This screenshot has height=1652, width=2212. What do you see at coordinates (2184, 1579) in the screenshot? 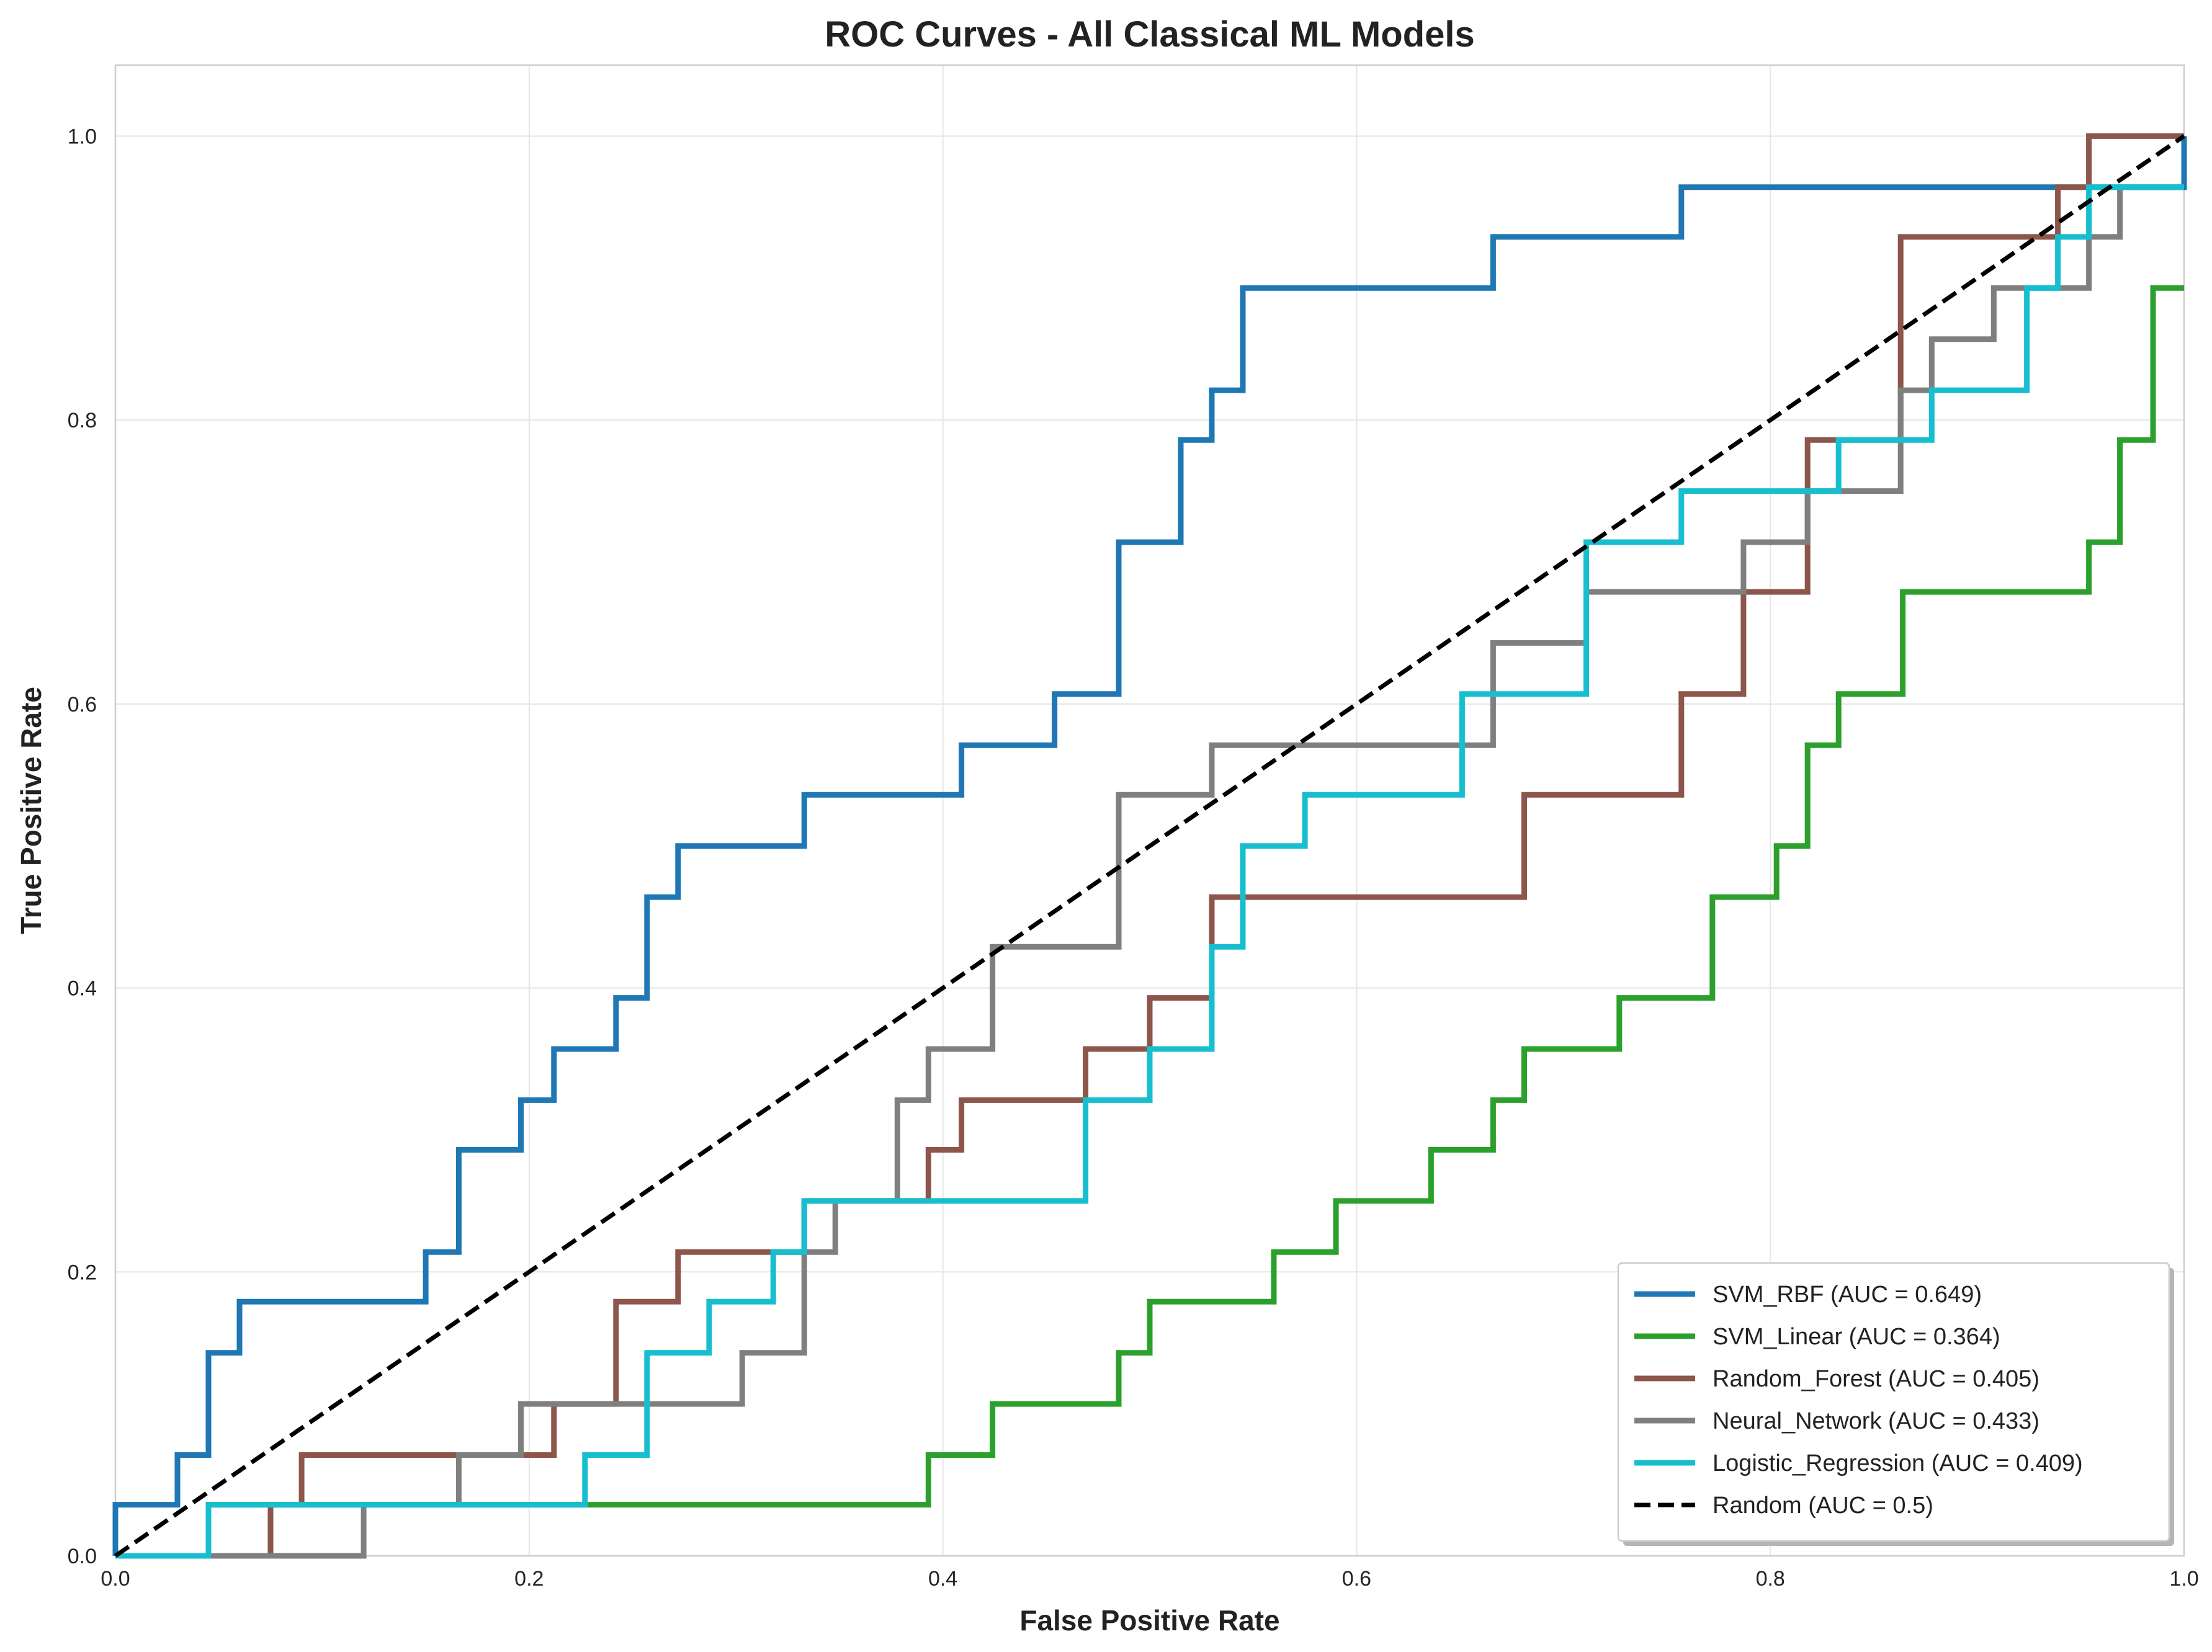
I see `x-tick-label: 1.0` at bounding box center [2184, 1579].